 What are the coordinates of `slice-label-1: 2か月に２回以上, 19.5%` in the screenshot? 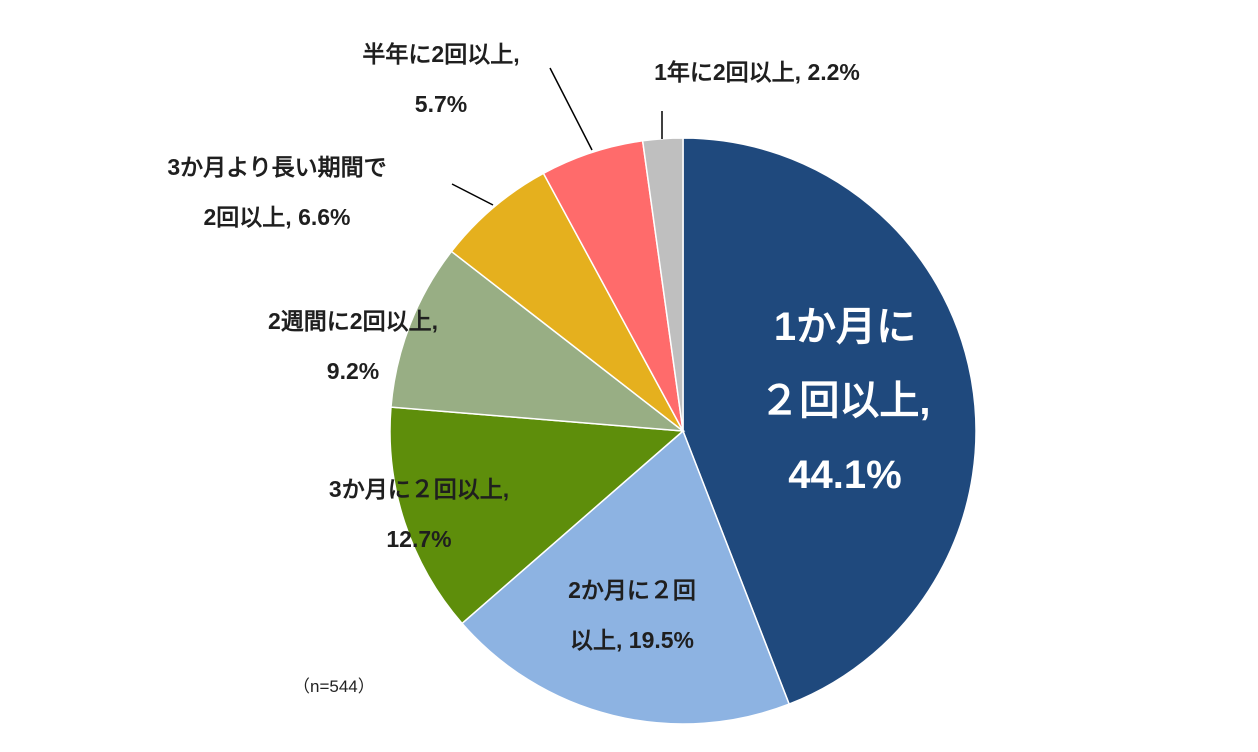 It's located at (632, 615).